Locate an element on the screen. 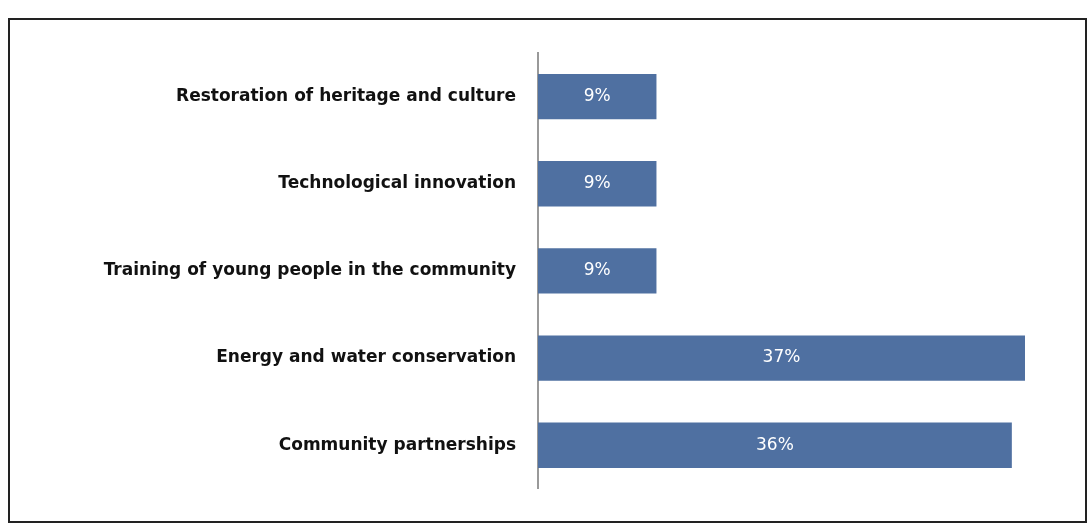 Image resolution: width=1089 pixels, height=525 pixels. y-tick-label: Training of young people in the community is located at coordinates (309, 269).